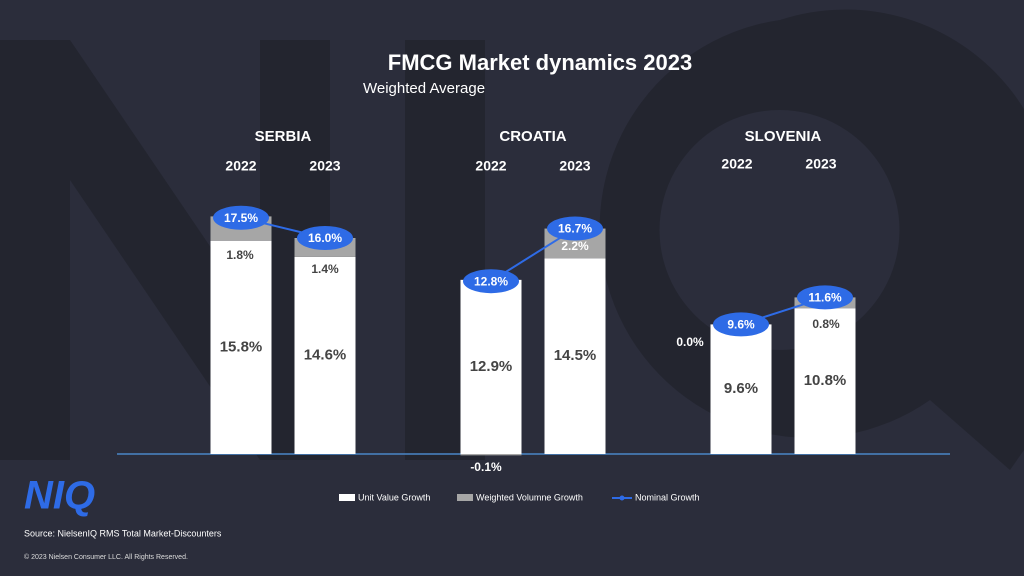 The image size is (1024, 576). I want to click on panel-title: SERBIA, so click(283, 136).